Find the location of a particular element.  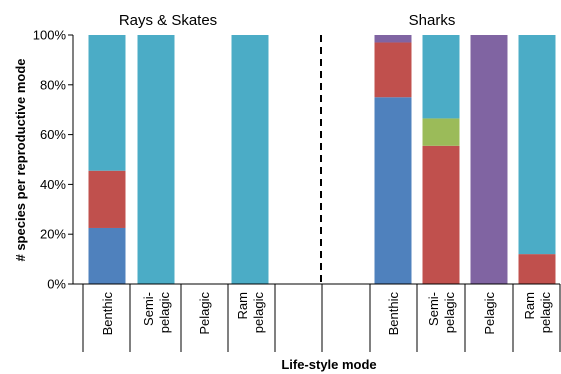

y-tick-label: 0% is located at coordinates (56, 284).